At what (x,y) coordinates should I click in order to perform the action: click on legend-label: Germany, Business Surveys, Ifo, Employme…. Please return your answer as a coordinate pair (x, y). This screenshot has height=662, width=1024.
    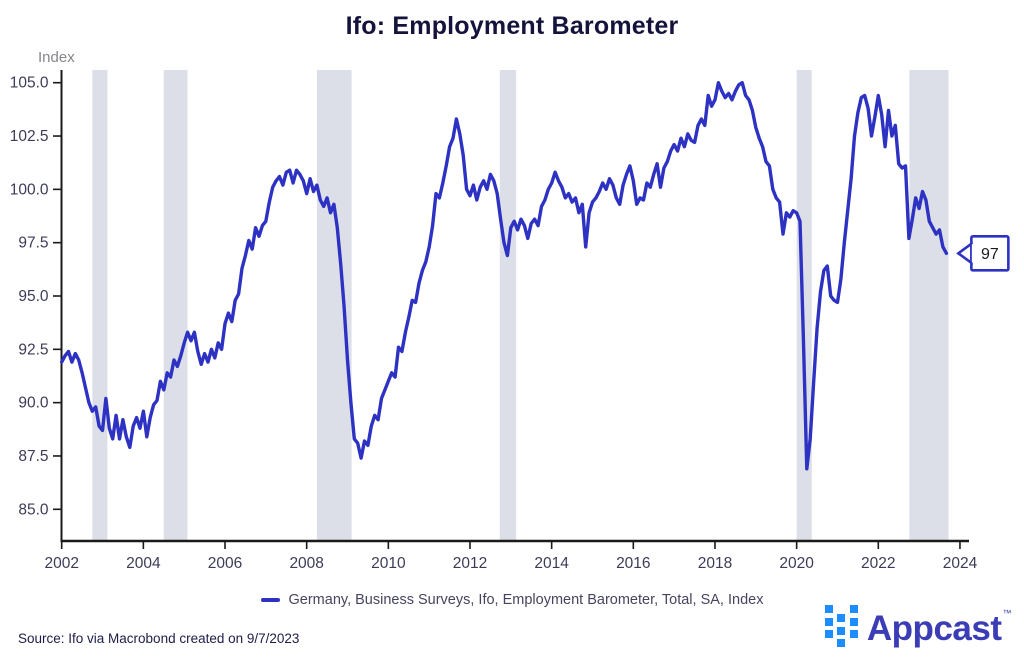
    Looking at the image, I should click on (526, 600).